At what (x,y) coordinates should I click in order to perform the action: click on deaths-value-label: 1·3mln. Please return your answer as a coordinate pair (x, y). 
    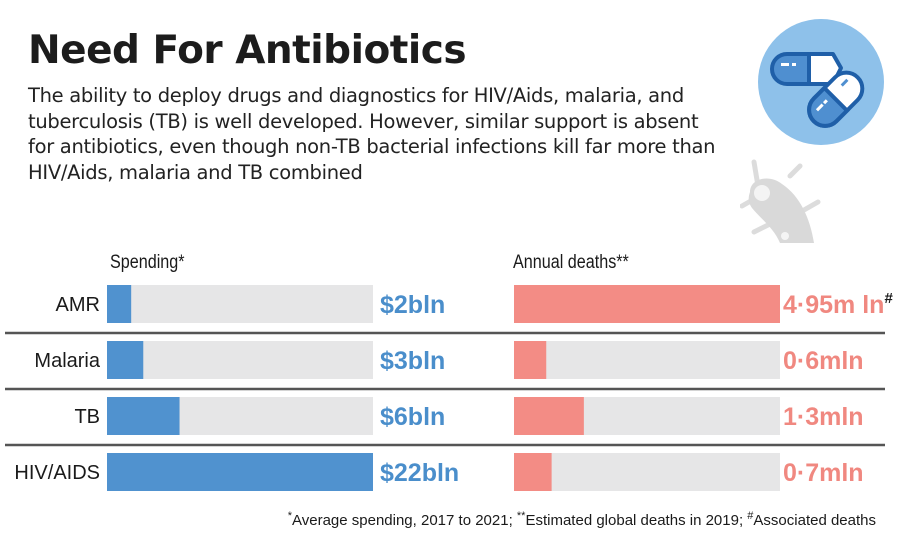
    Looking at the image, I should click on (823, 417).